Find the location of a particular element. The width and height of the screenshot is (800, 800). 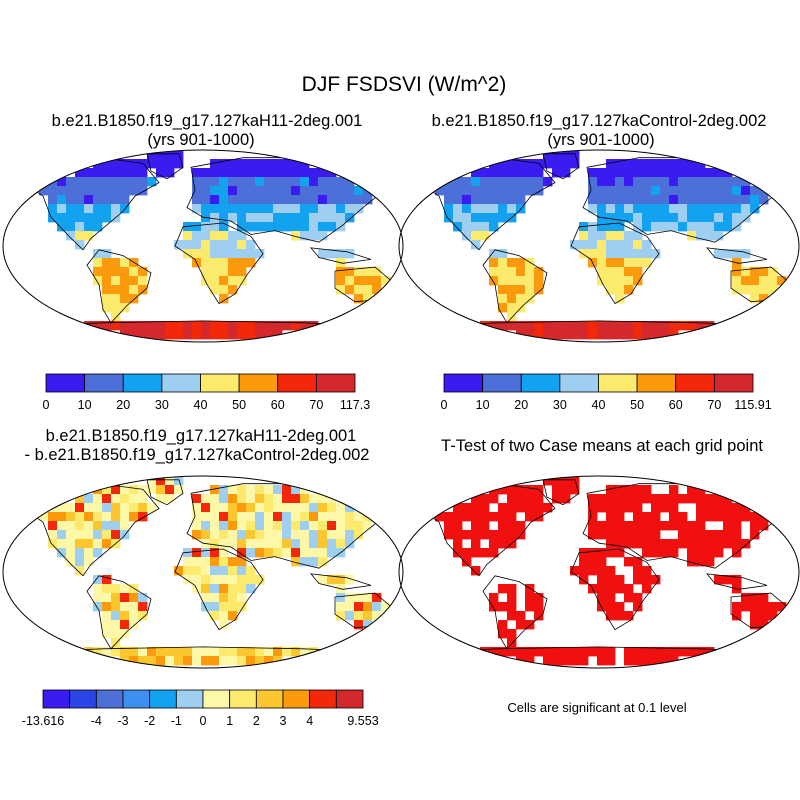

colorbar-box is located at coordinates (83, 699).